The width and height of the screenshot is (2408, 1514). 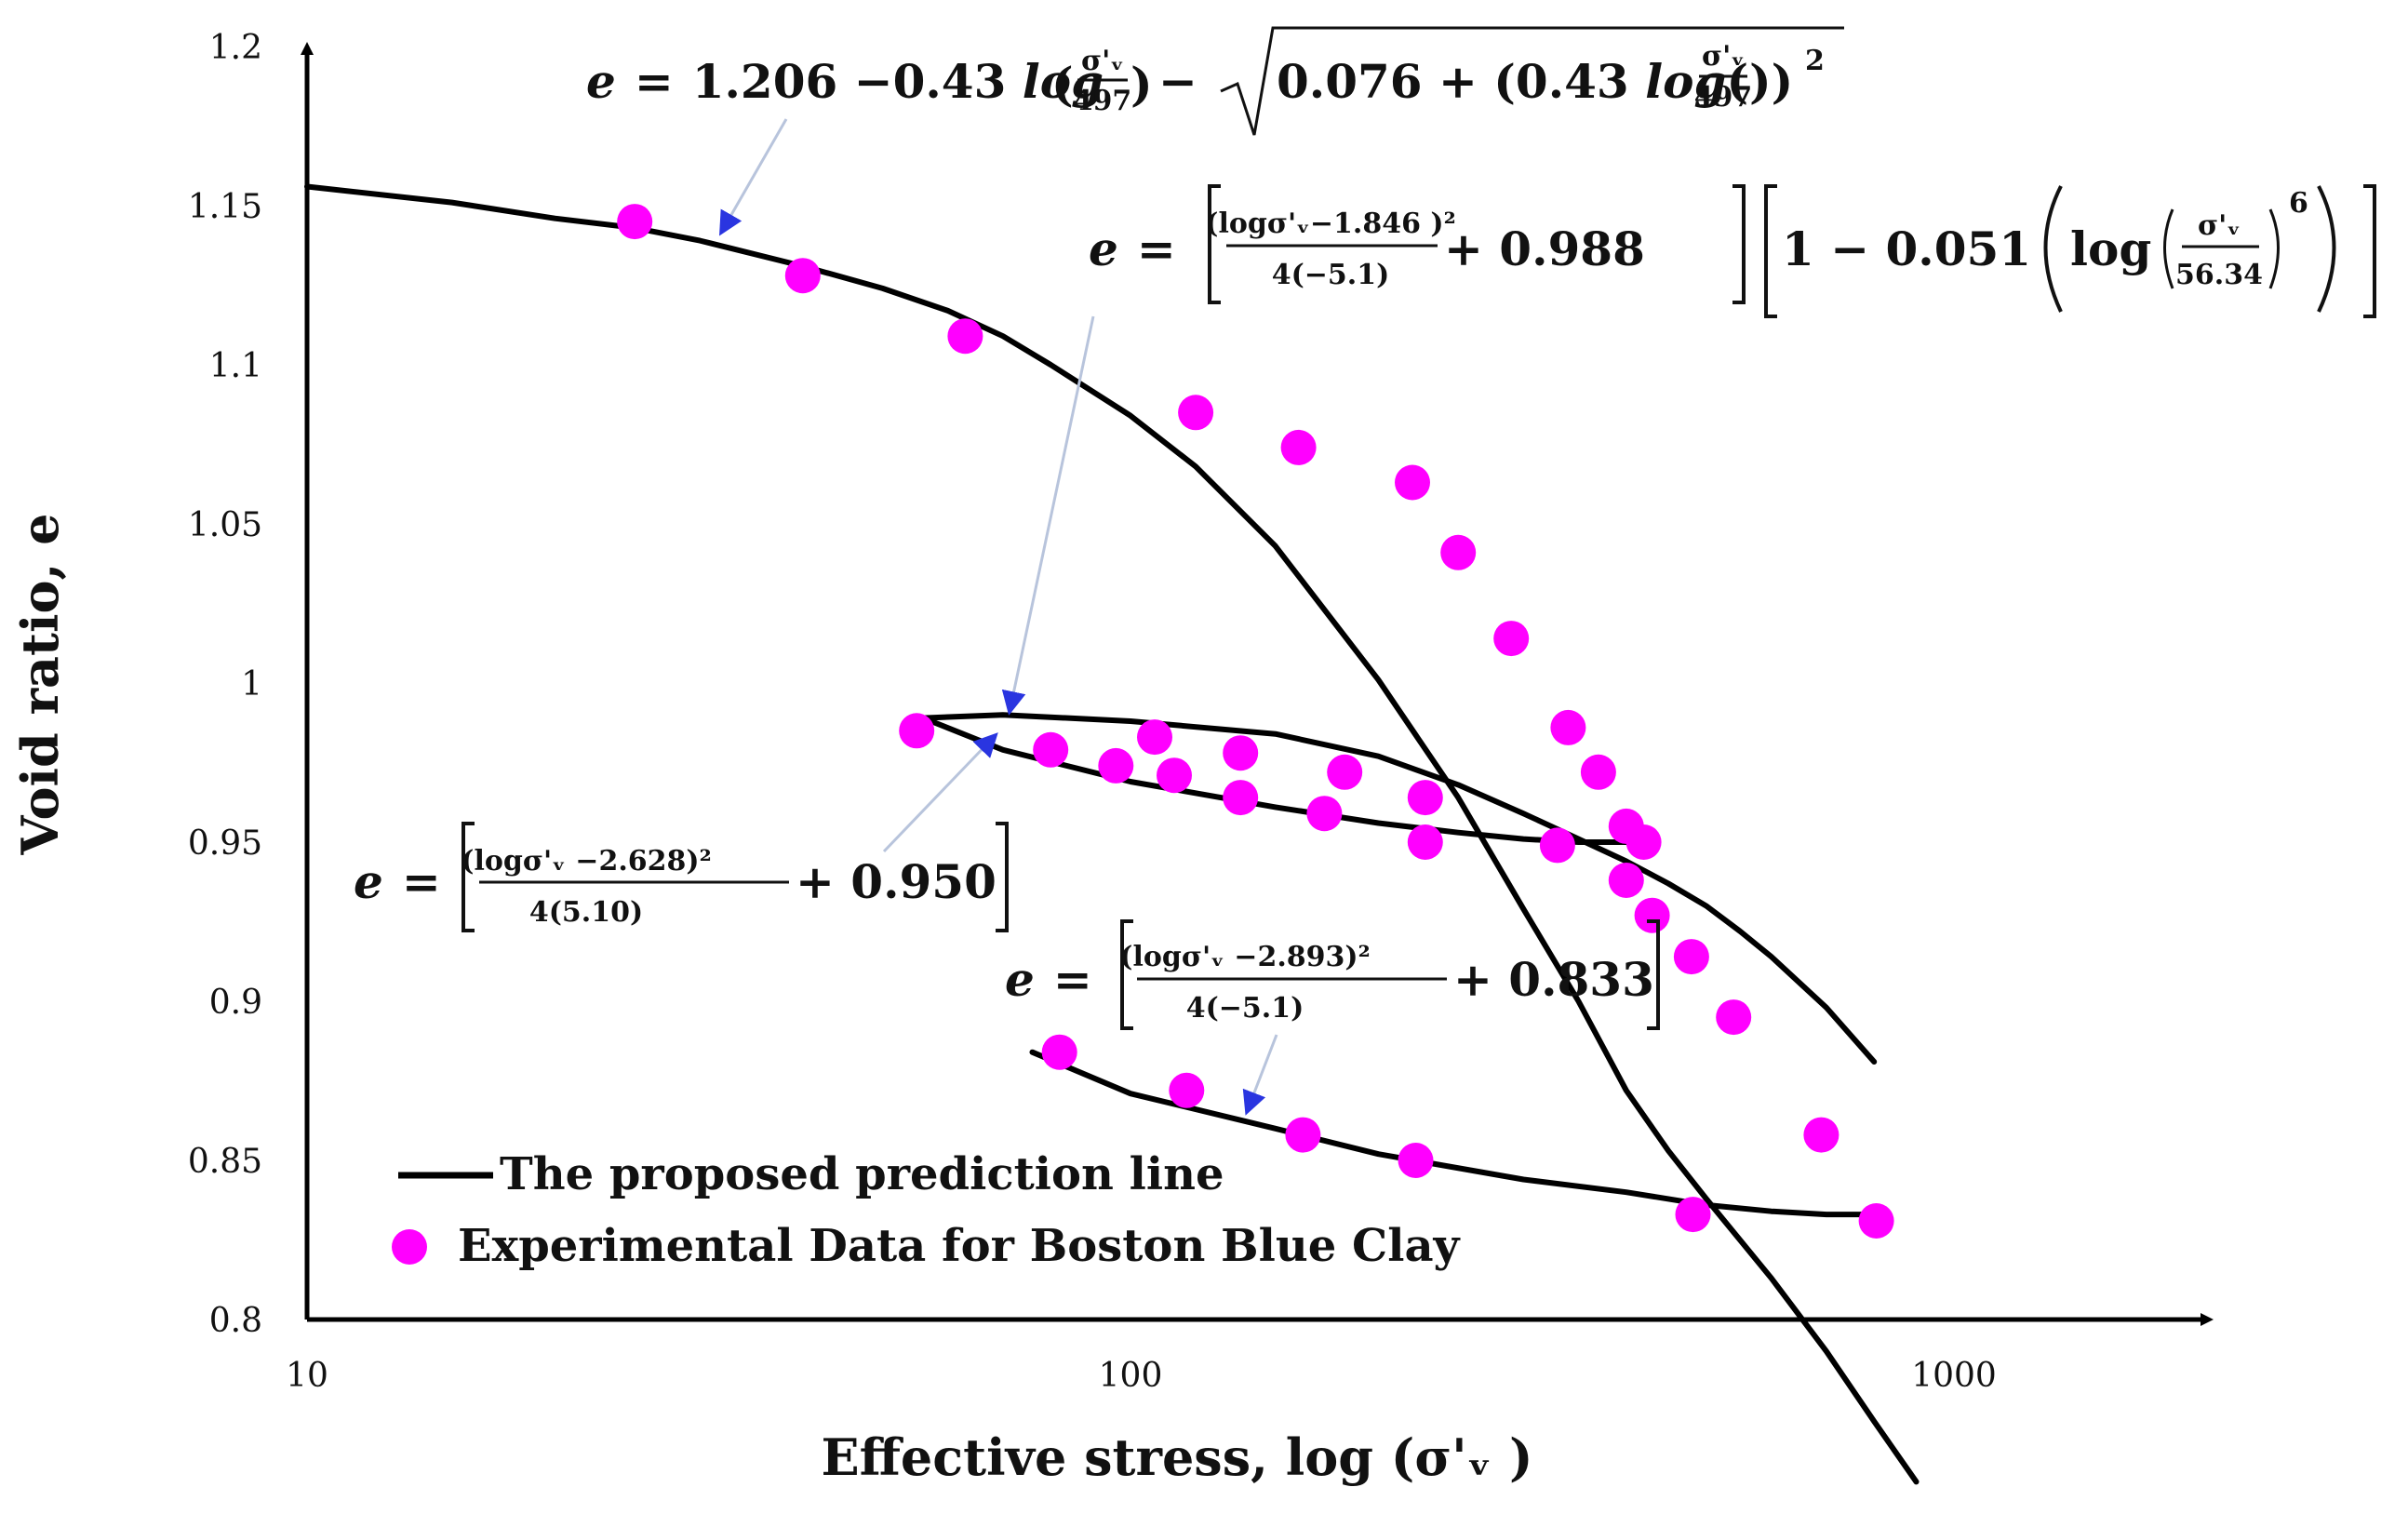 What do you see at coordinates (307, 1376) in the screenshot?
I see `x-tick-label: 10` at bounding box center [307, 1376].